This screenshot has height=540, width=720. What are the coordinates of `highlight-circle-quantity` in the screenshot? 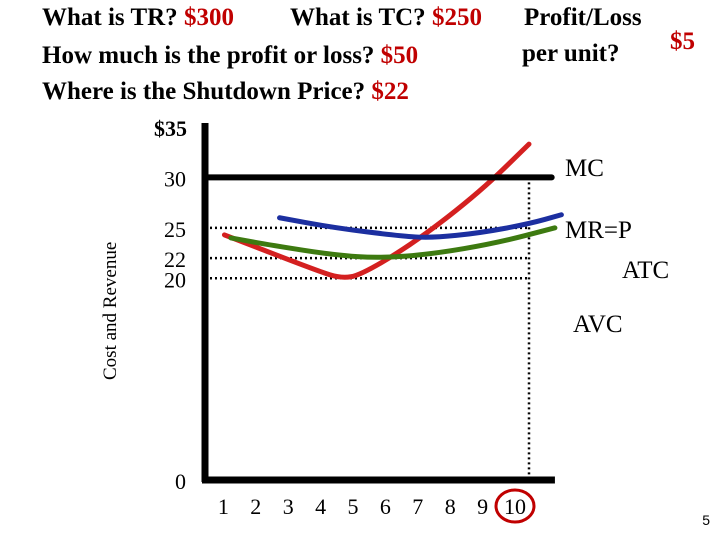 It's located at (515, 506).